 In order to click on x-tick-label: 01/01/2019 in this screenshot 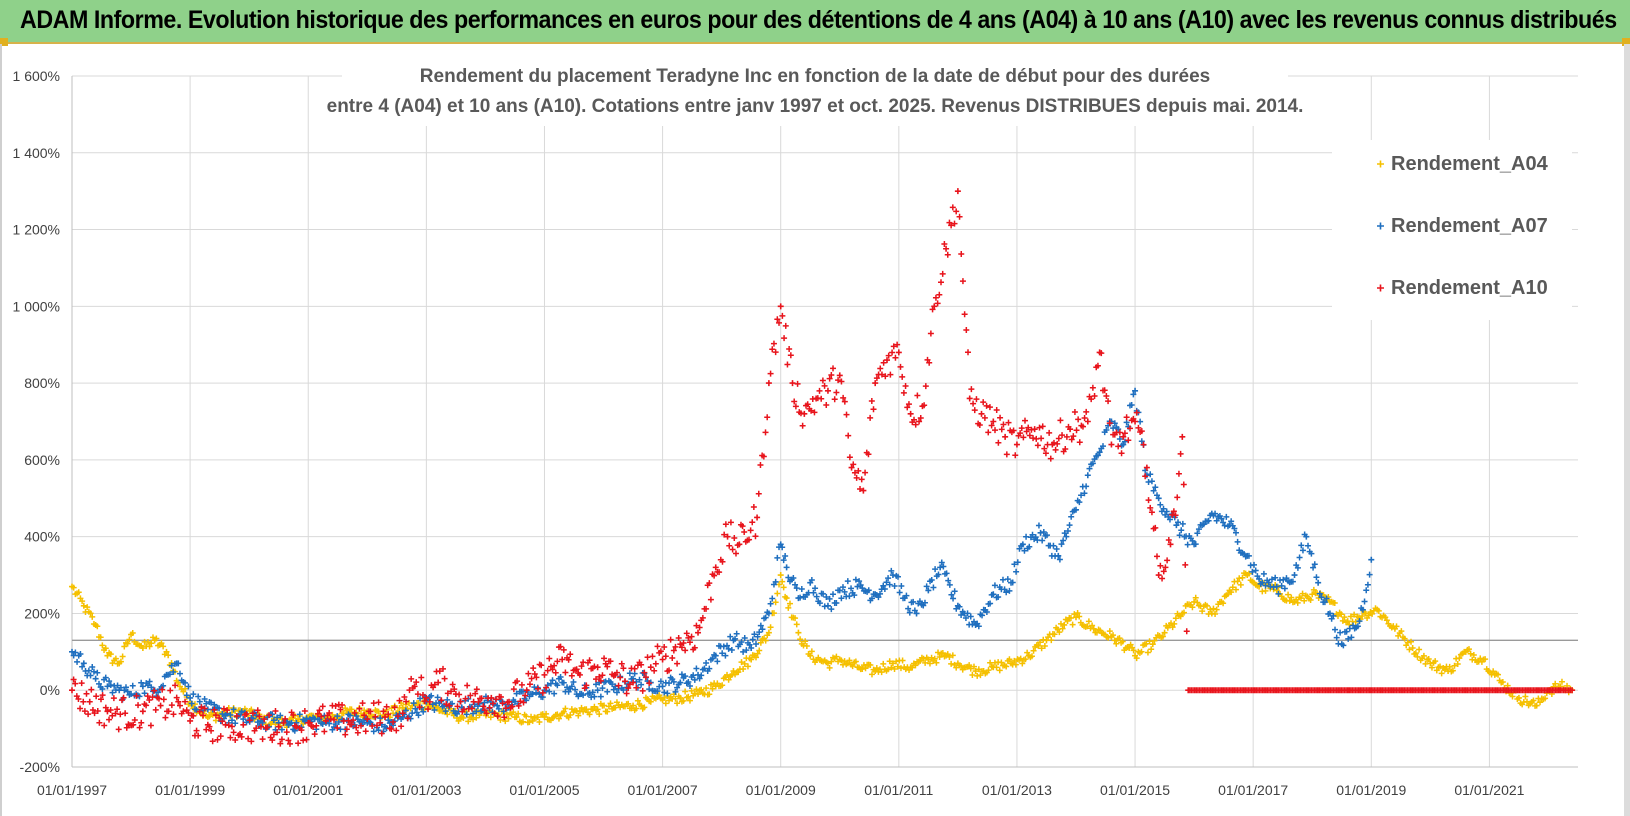, I will do `click(1371, 790)`.